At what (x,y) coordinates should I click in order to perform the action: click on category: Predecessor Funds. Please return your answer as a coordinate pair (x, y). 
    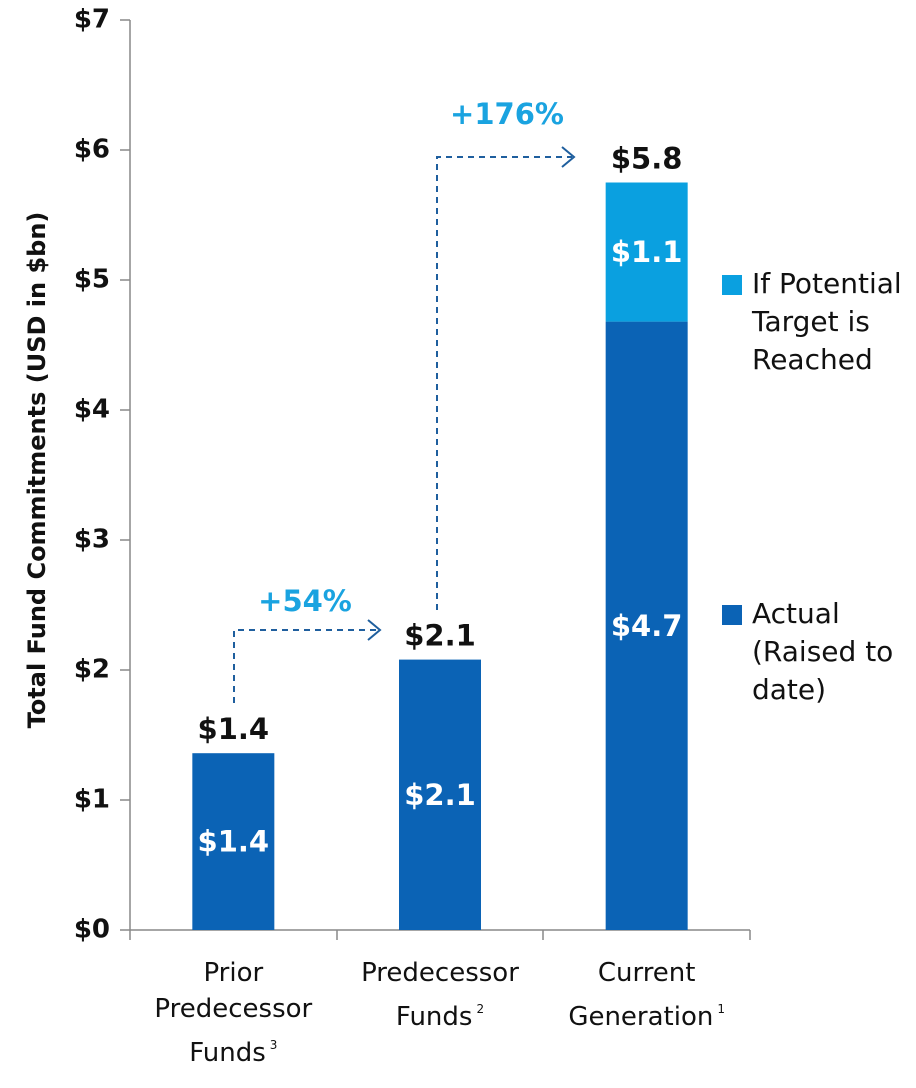
    Looking at the image, I should click on (440, 995).